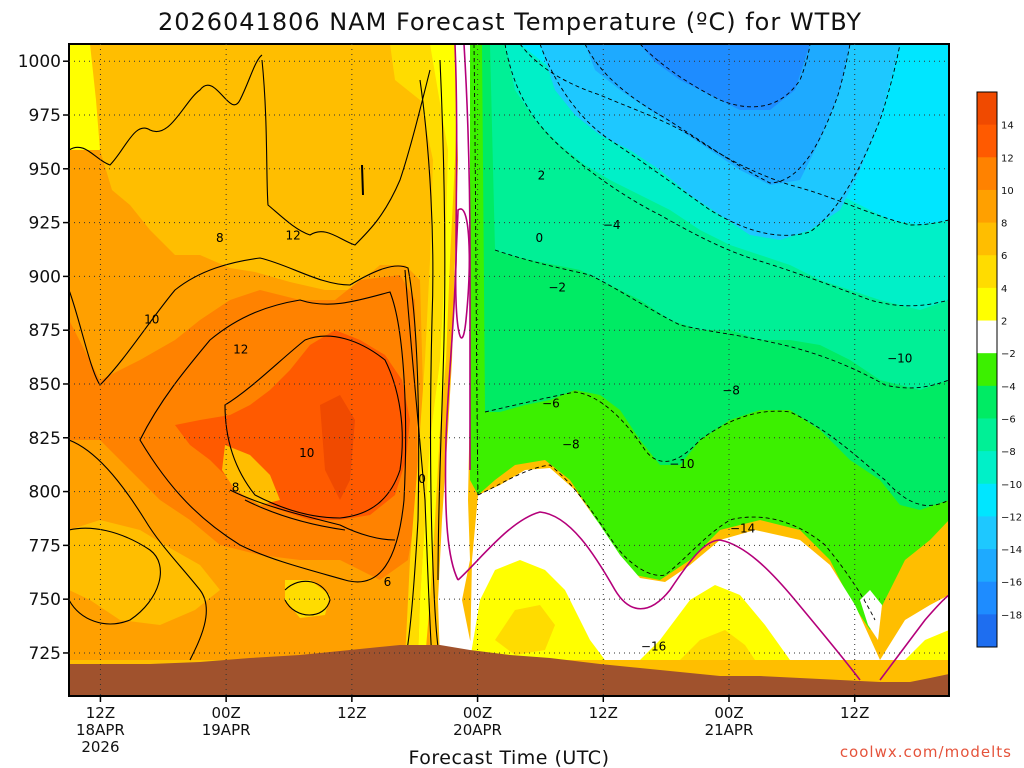 Image resolution: width=1024 pixels, height=768 pixels. Describe the element at coordinates (927, 645) in the screenshot. I see `field-lower-right-yellow` at that location.